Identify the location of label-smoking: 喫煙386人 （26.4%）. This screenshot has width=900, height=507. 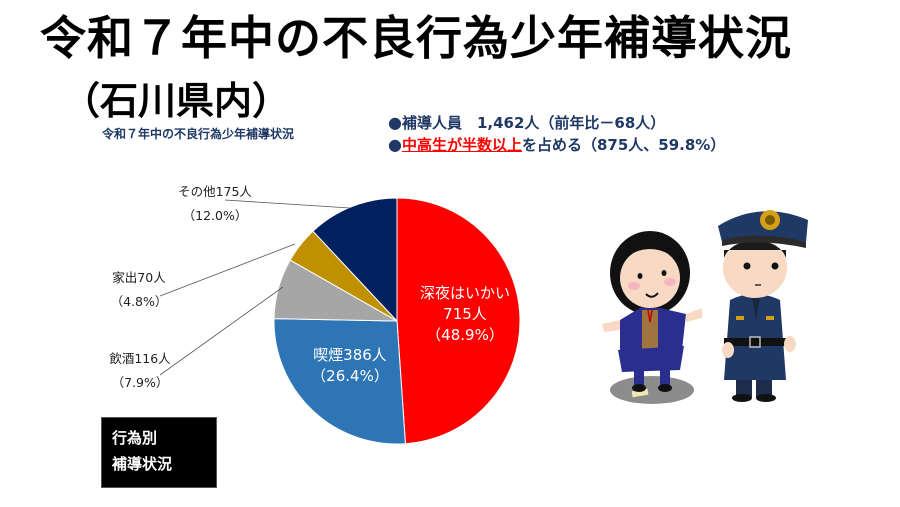
(350, 366).